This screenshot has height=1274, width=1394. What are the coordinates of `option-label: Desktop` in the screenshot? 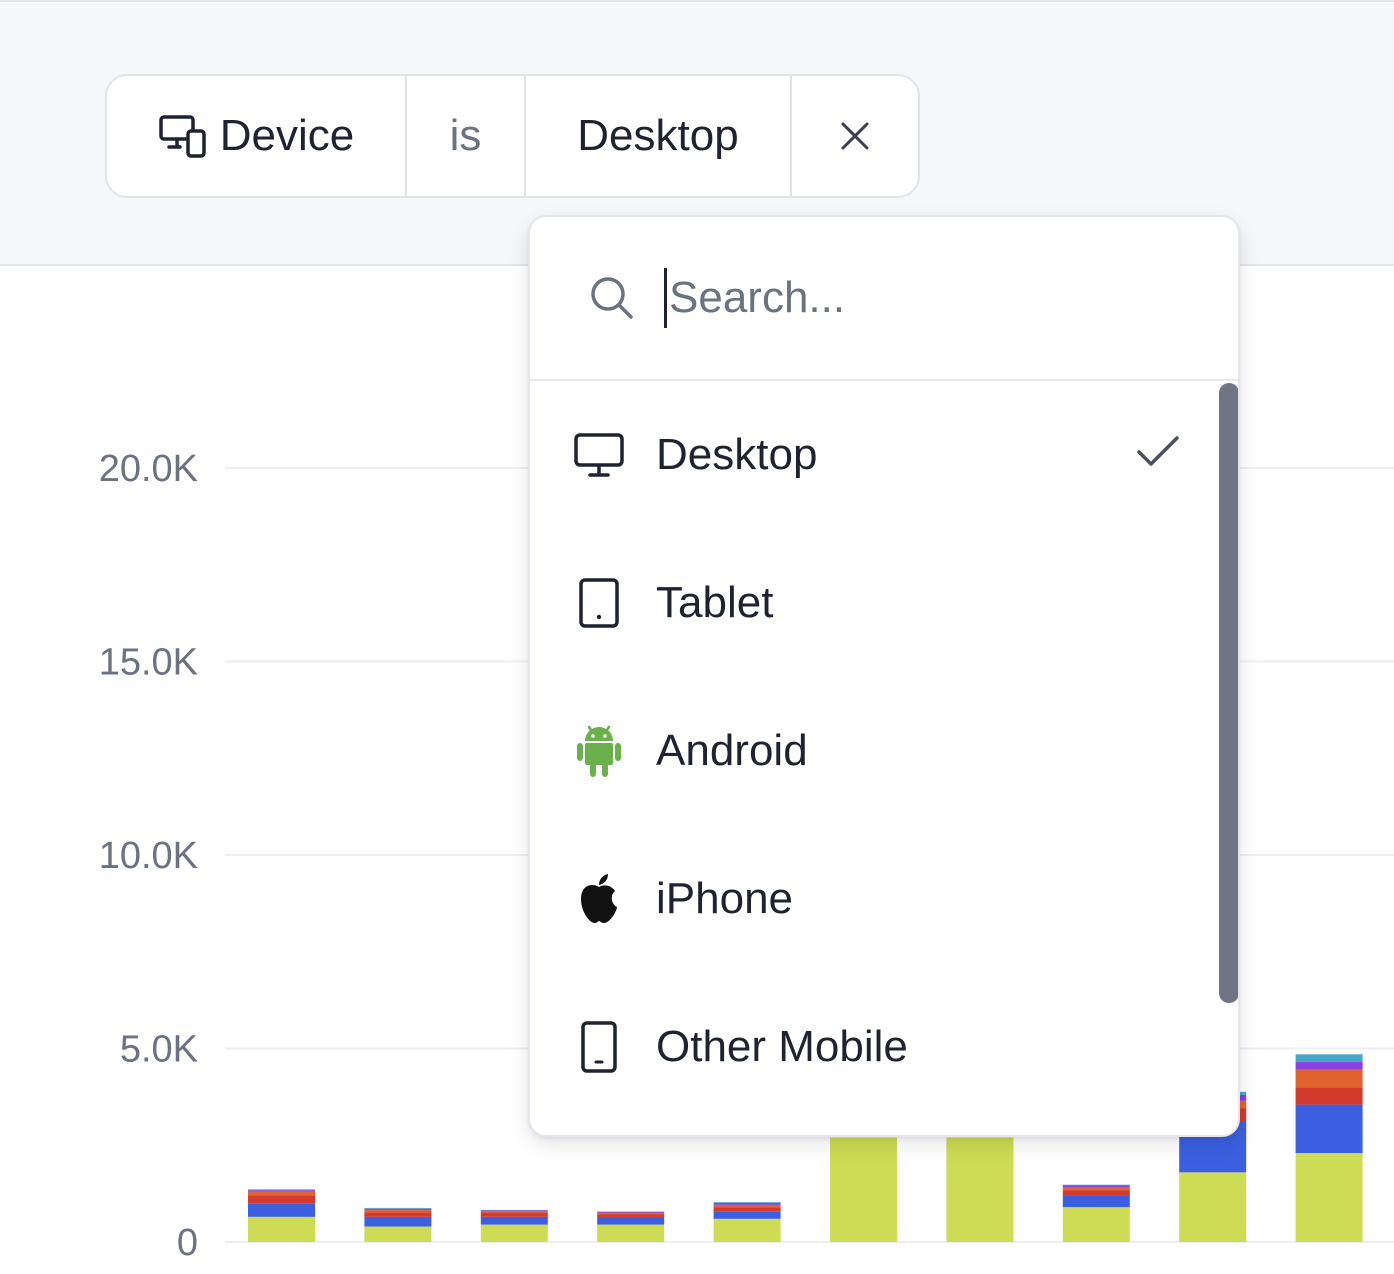 It's located at (737, 454).